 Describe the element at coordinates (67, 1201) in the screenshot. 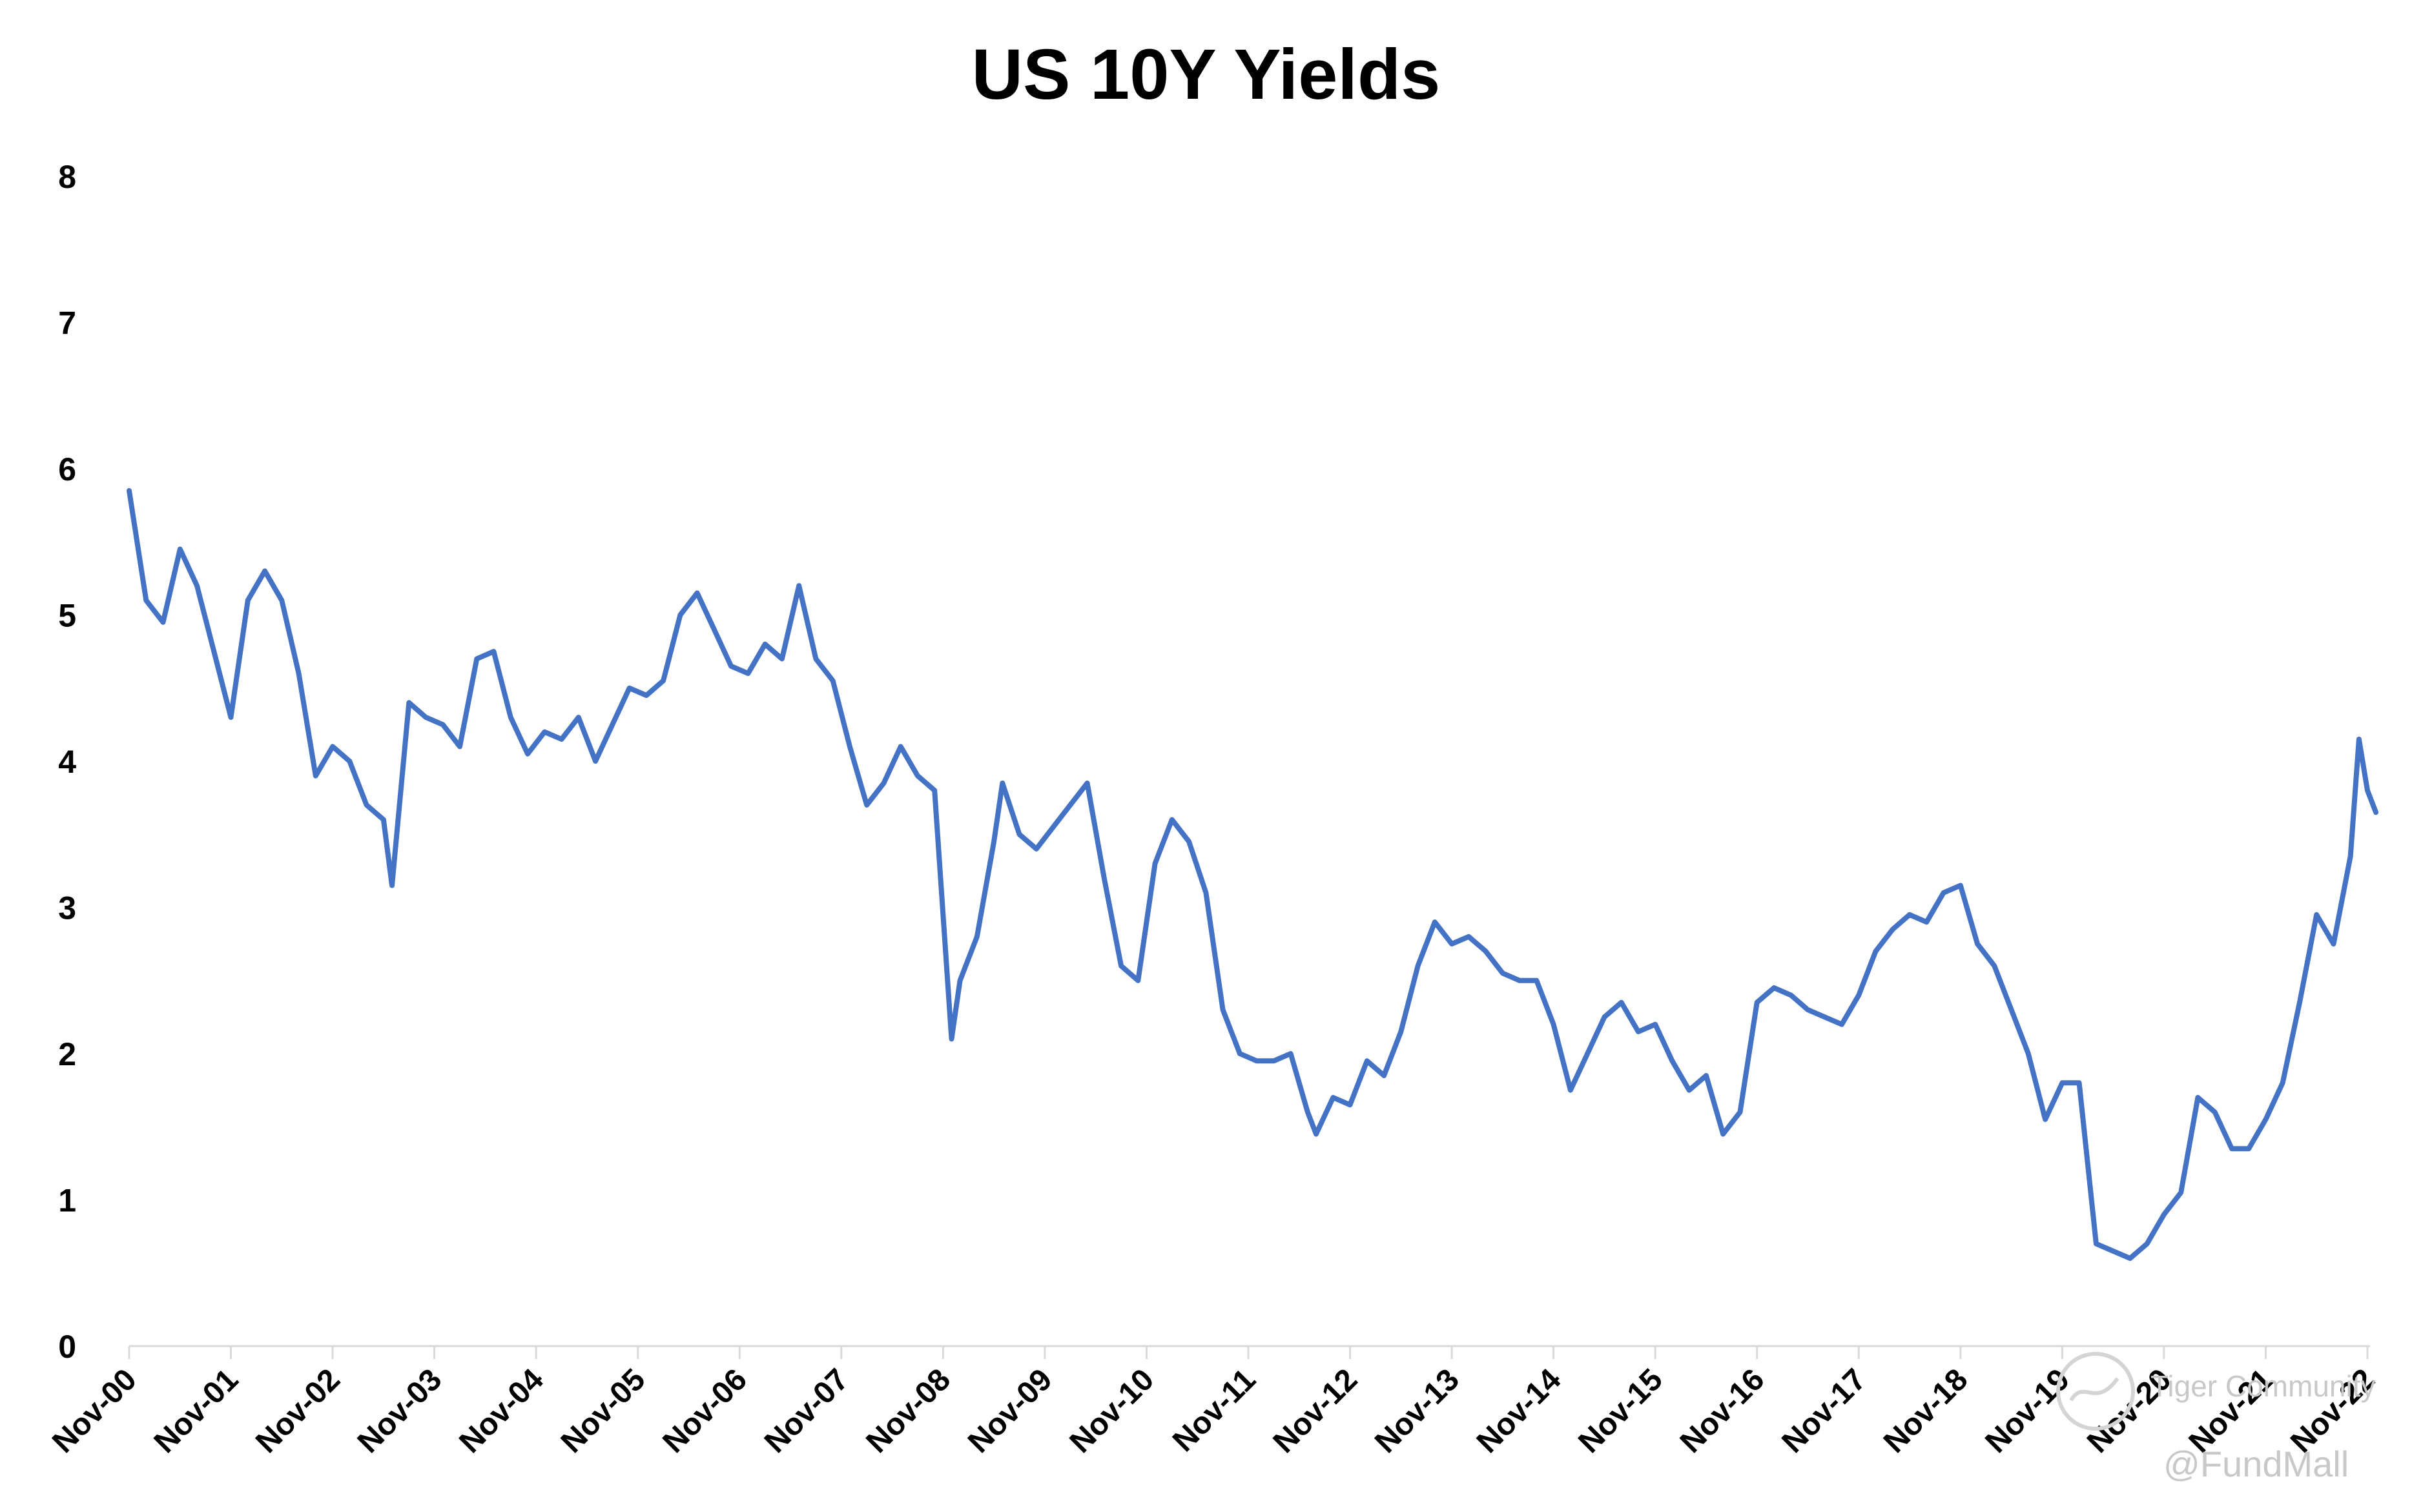

I see `y-tick-label: 1` at that location.